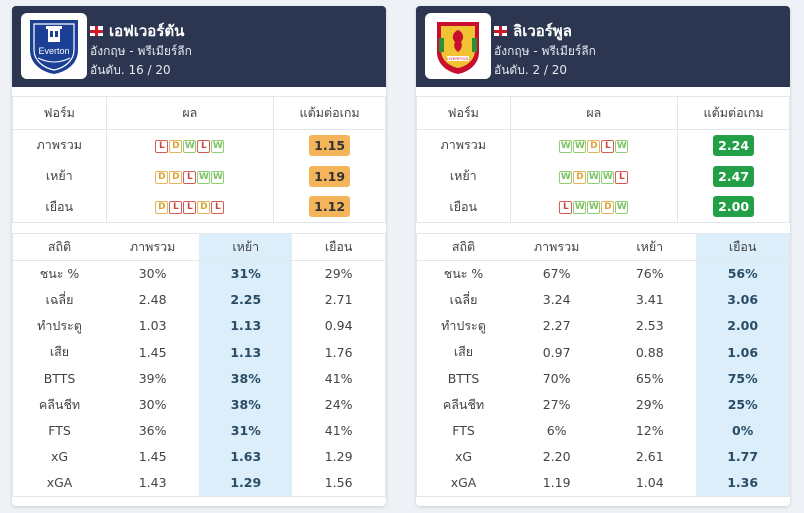 The height and width of the screenshot is (513, 804). Describe the element at coordinates (463, 176) in the screenshot. I see `form-row-label: เหย้า` at that location.